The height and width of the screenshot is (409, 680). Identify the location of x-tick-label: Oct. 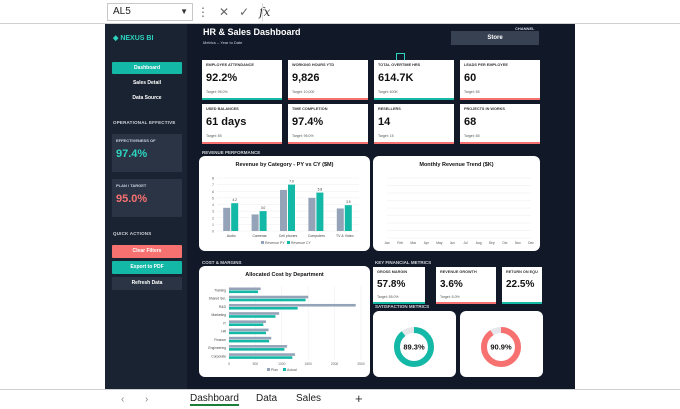
(504, 243).